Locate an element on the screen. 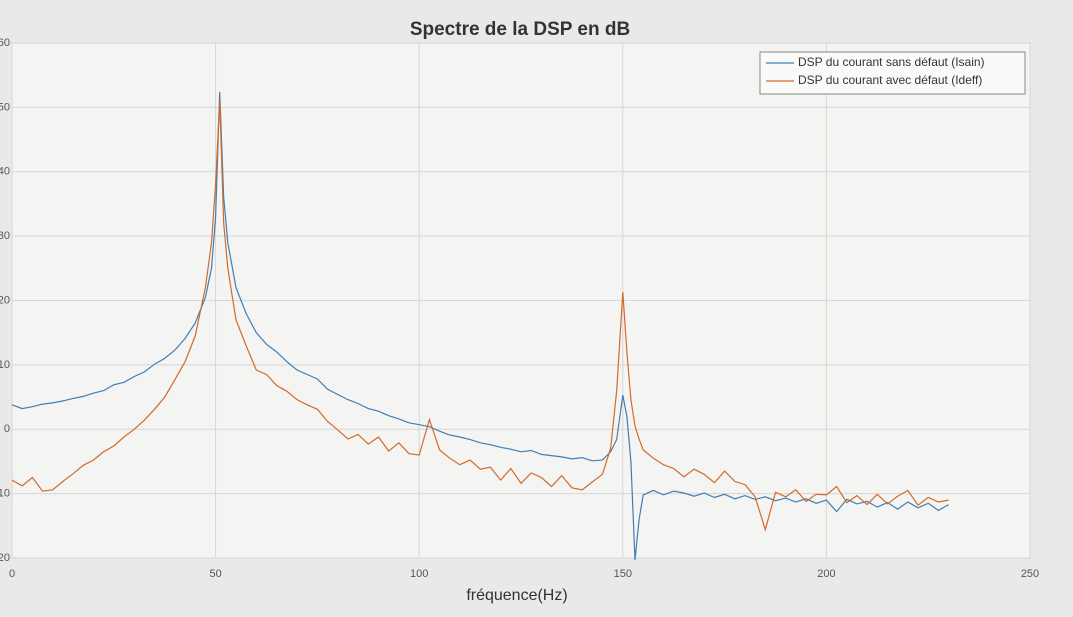 The height and width of the screenshot is (617, 1073). x-tick-label: 200 is located at coordinates (826, 574).